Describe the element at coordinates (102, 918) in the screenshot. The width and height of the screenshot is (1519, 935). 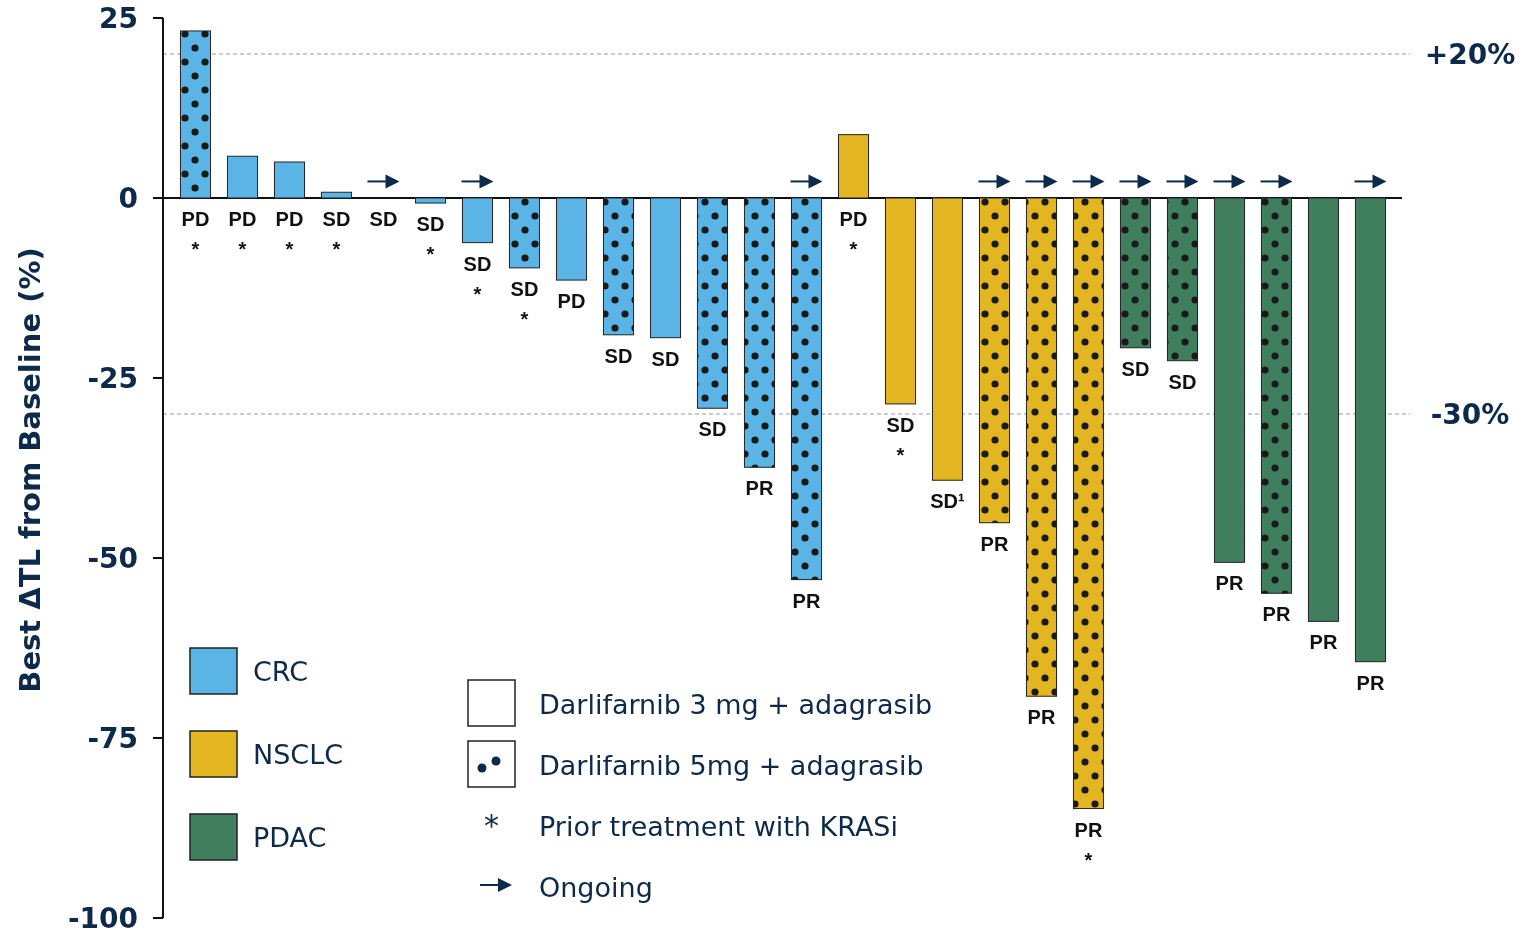
I see `y-tick-label: -100` at that location.